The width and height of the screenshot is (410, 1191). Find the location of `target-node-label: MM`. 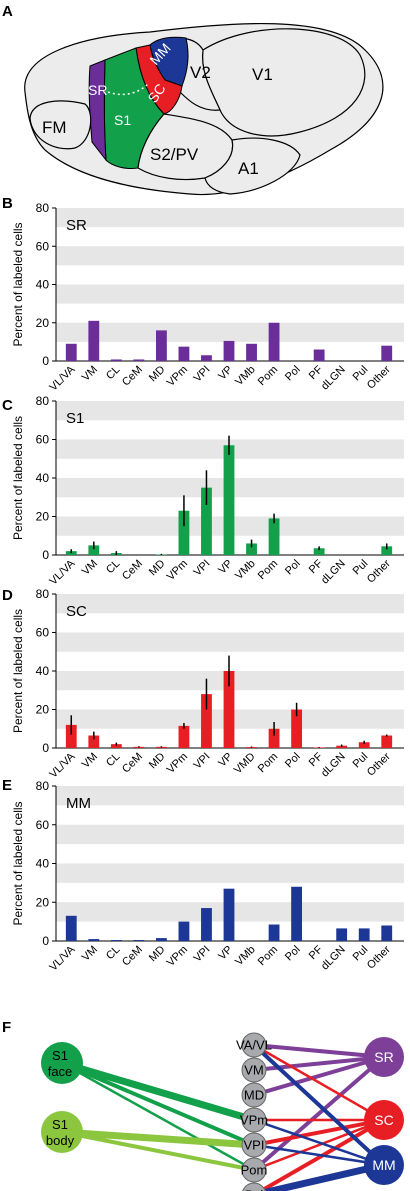

target-node-label: MM is located at coordinates (383, 1165).